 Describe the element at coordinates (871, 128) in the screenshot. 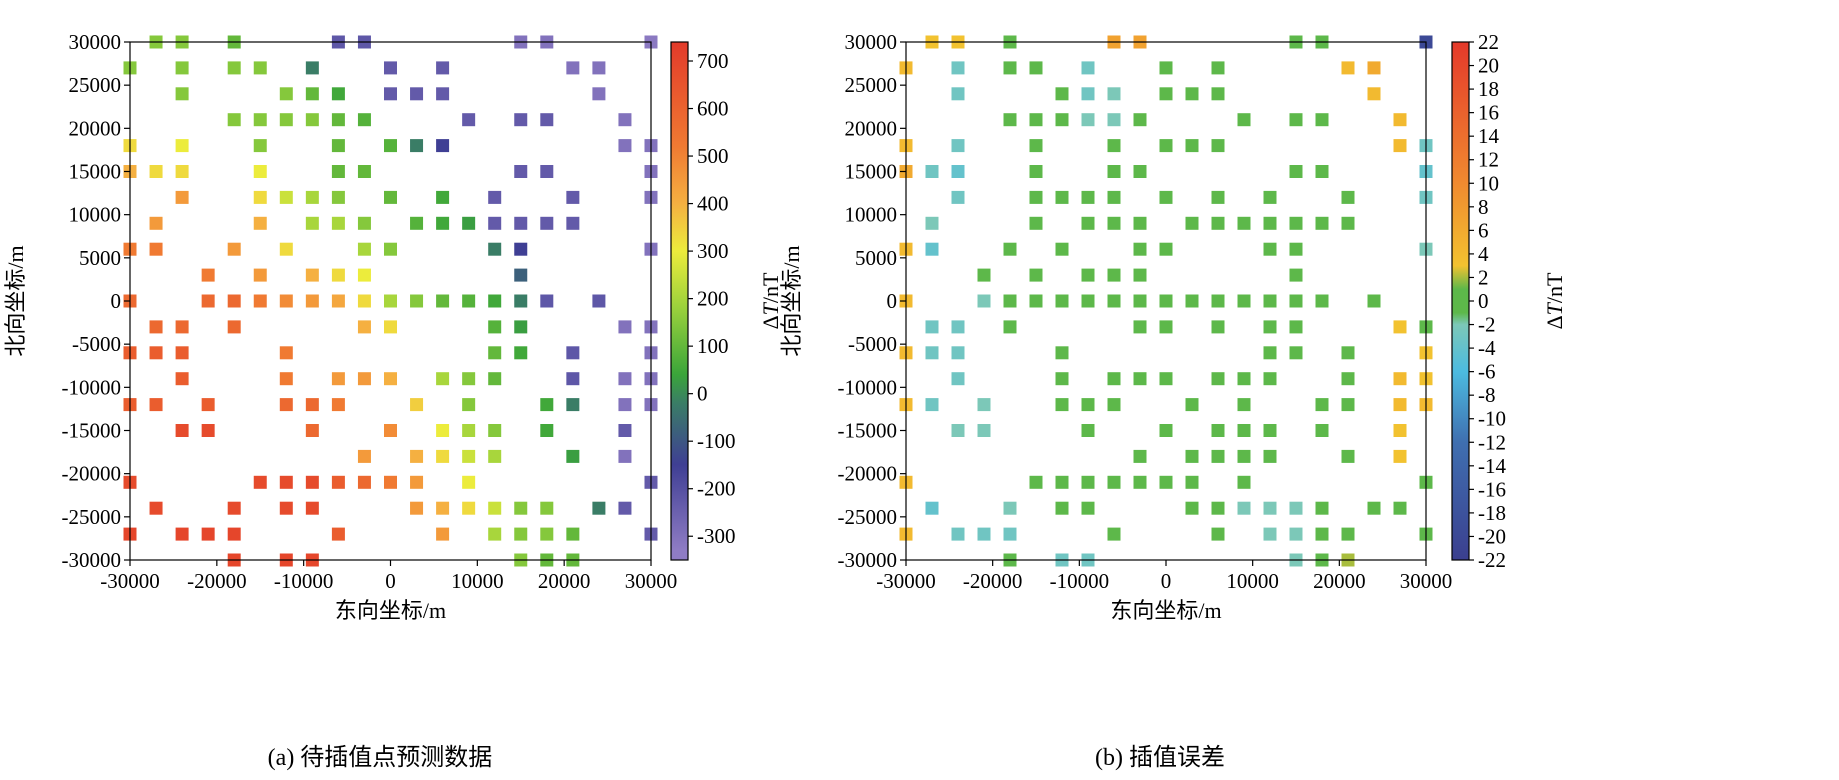

I see `y-tick-label: 20000` at that location.